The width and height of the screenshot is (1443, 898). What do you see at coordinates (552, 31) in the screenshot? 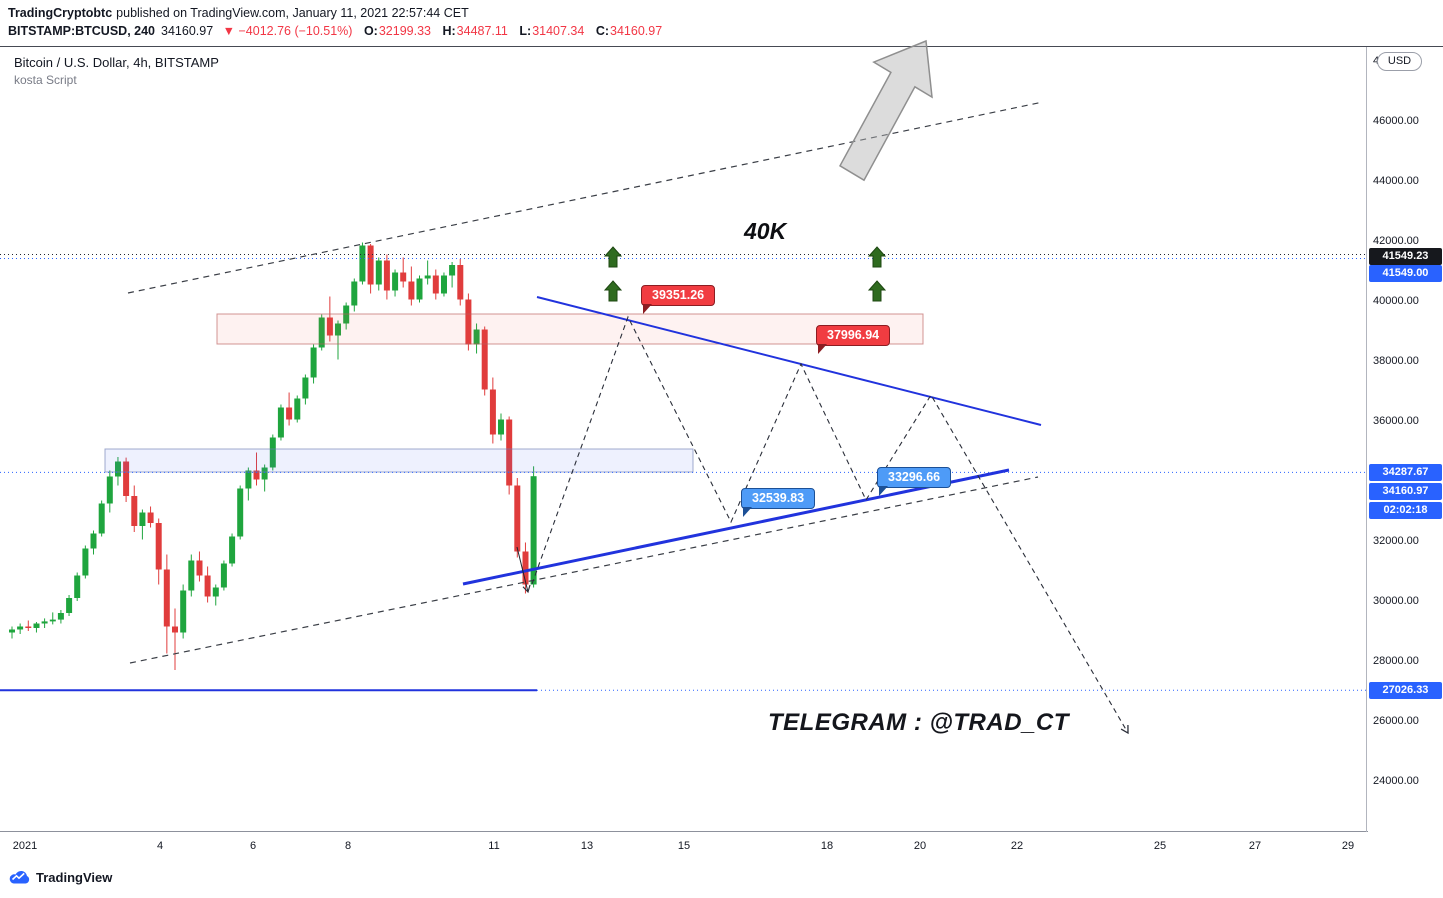
I see `ohlc-low: L:31407.34` at bounding box center [552, 31].